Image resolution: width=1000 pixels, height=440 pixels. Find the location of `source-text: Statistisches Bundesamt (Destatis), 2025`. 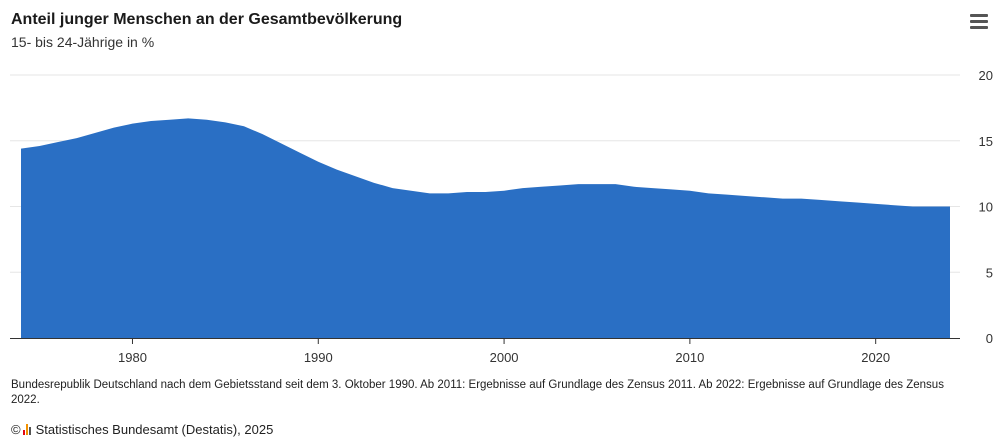

source-text: Statistisches Bundesamt (Destatis), 2025 is located at coordinates (154, 429).